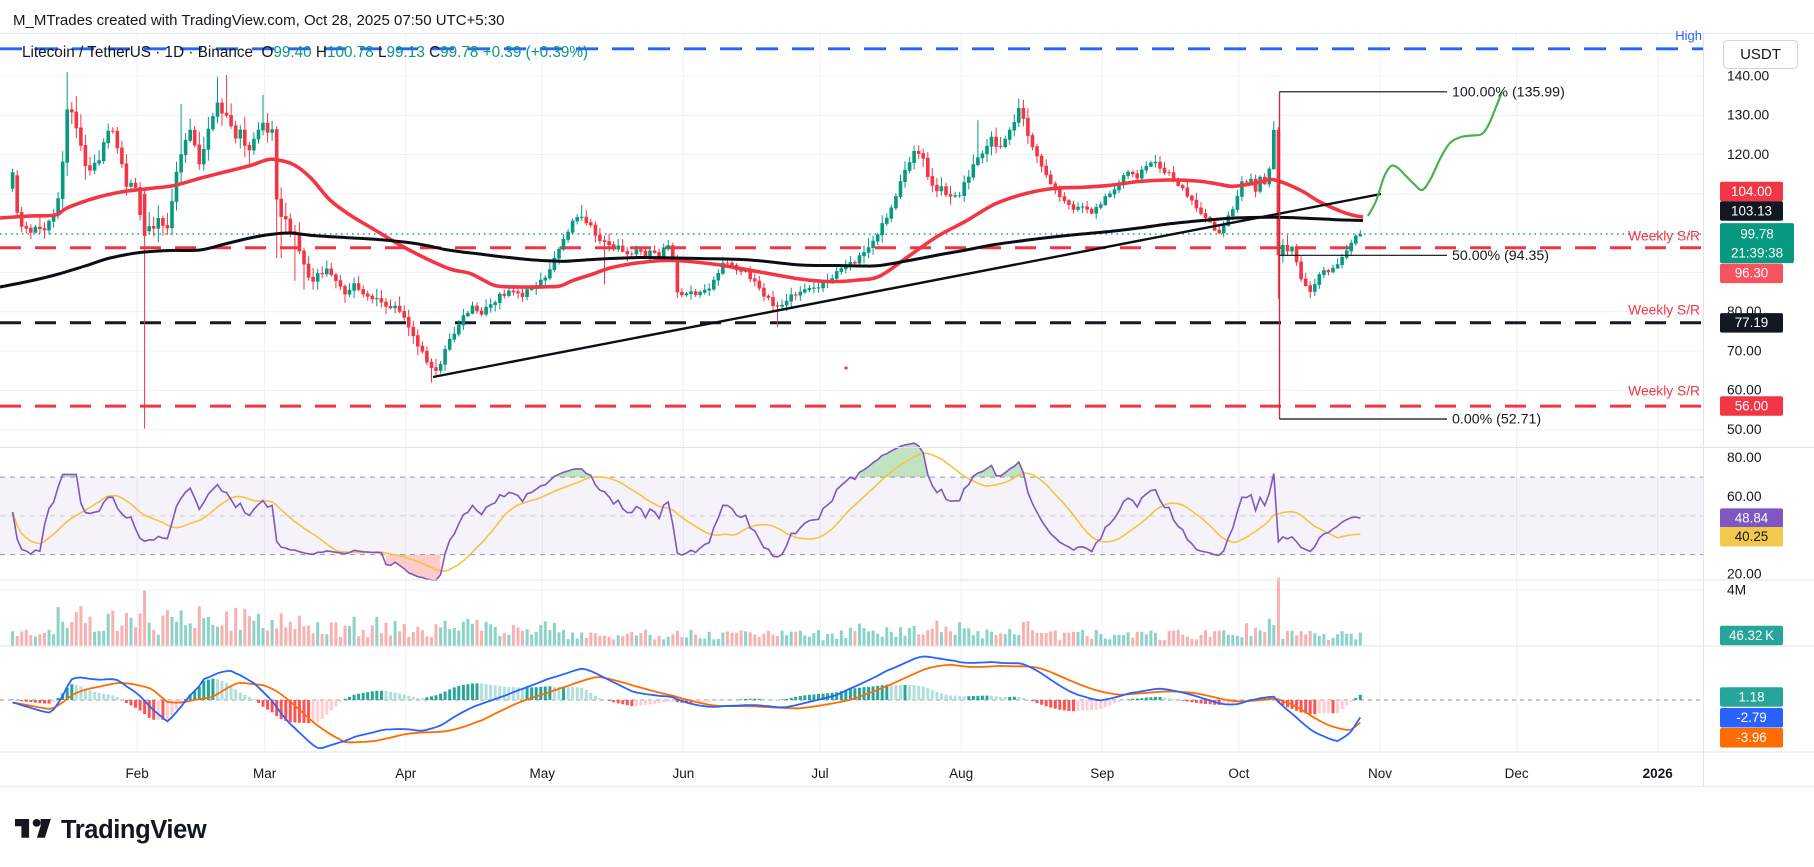 The image size is (1814, 867). I want to click on svg-text: 103.13, so click(1751, 210).